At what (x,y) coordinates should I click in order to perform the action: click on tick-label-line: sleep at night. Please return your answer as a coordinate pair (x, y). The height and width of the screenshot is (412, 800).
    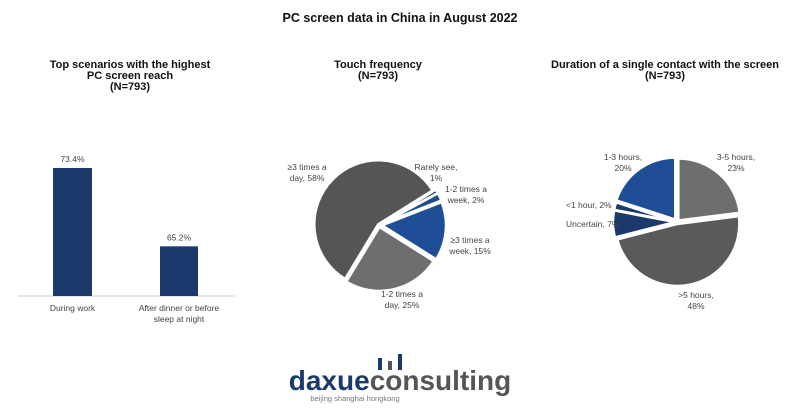
    Looking at the image, I should click on (179, 319).